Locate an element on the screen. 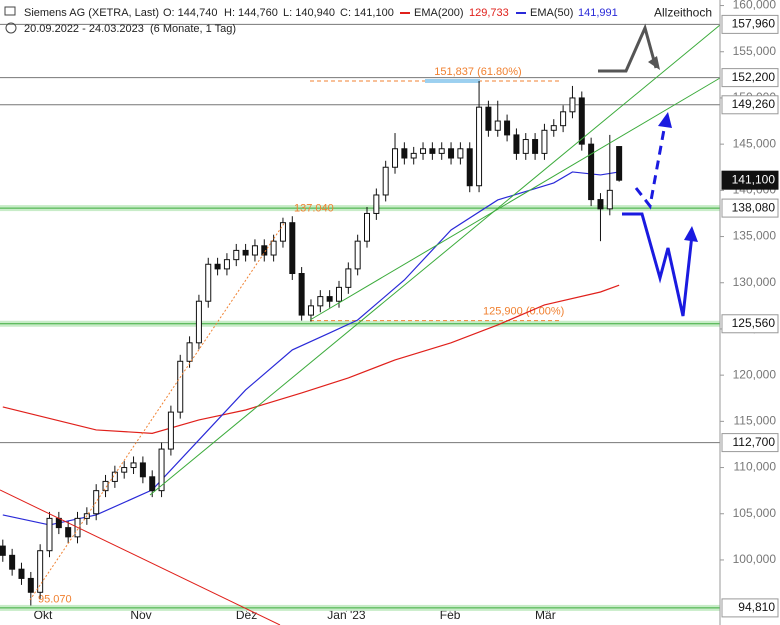 Image resolution: width=780 pixels, height=625 pixels. y-tick-label: 130,000 is located at coordinates (755, 282).